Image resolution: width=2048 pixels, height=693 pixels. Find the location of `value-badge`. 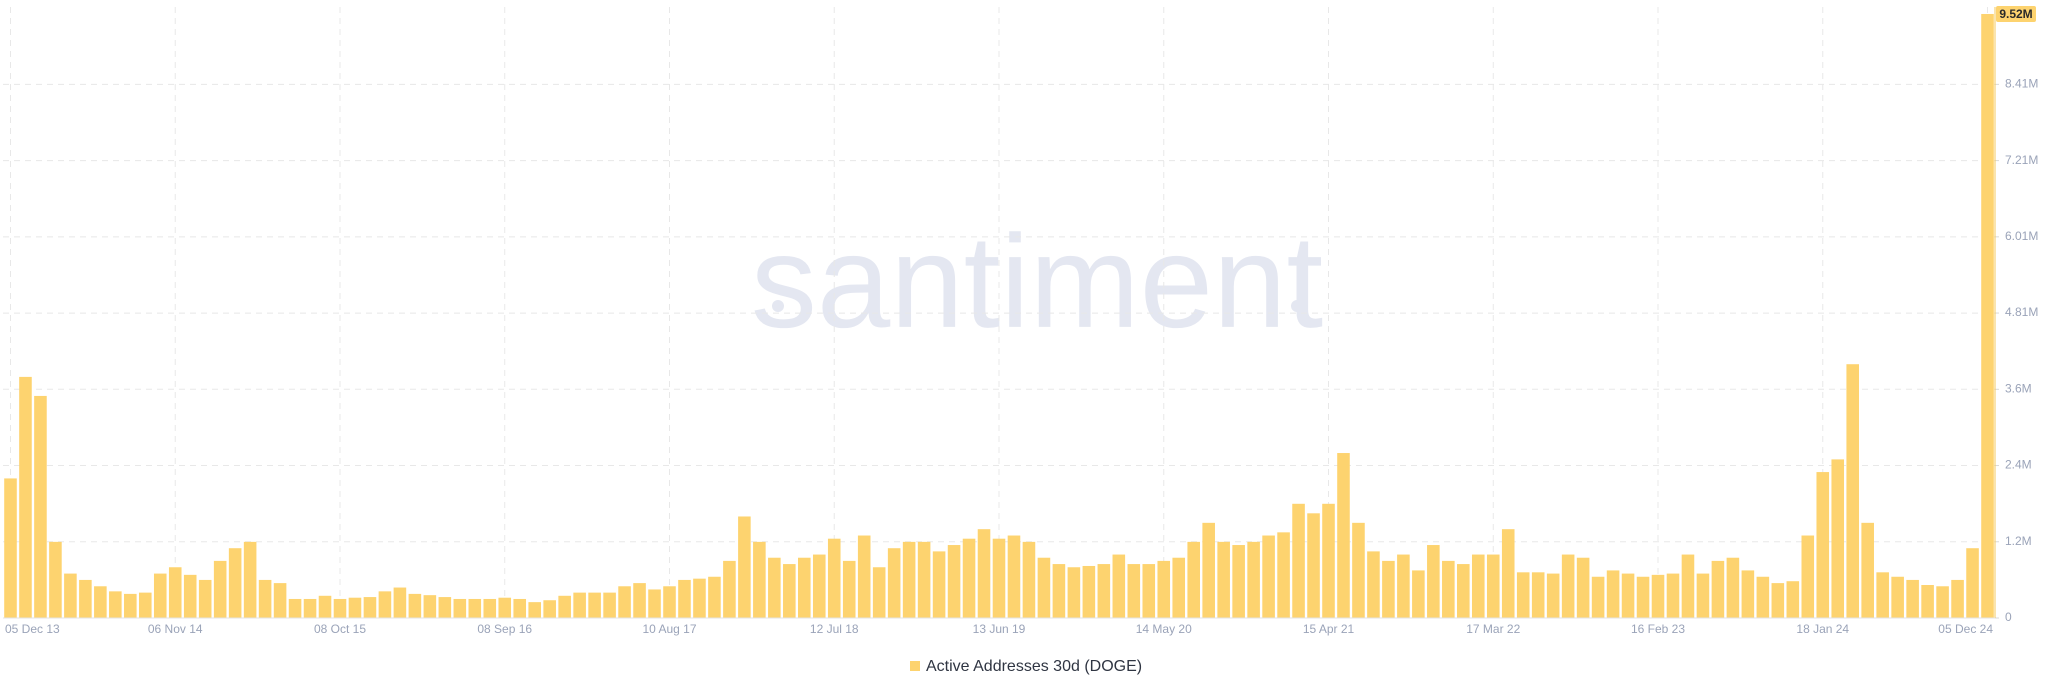

value-badge is located at coordinates (2016, 13).